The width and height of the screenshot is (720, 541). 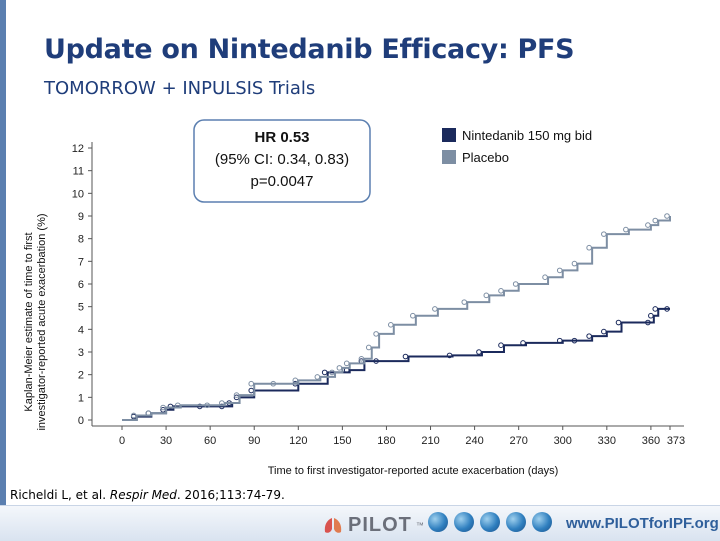 What do you see at coordinates (166, 441) in the screenshot?
I see `x-tick-label: 30` at bounding box center [166, 441].